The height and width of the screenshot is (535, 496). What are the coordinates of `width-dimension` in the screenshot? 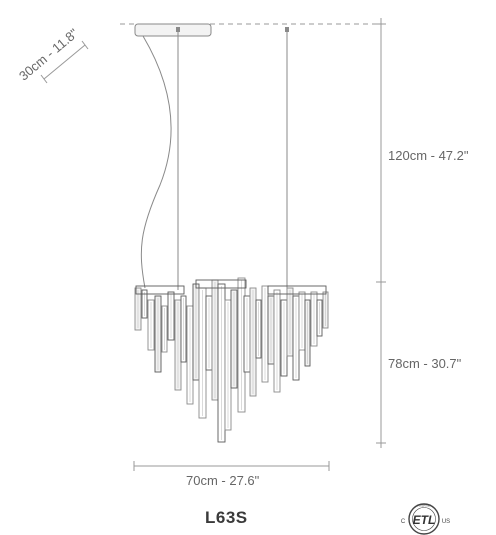 It's located at (231, 466).